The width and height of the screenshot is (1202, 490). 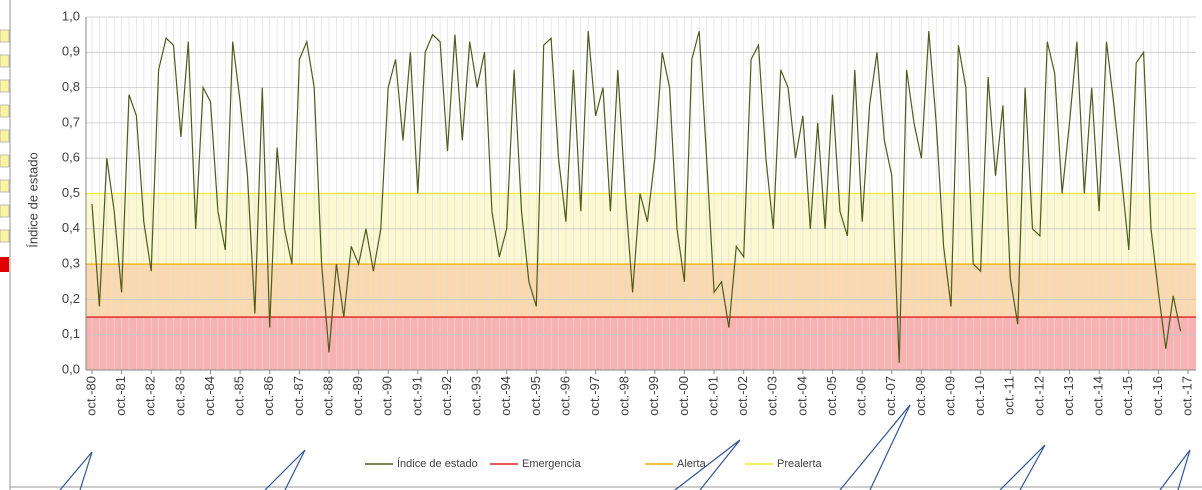 I want to click on x-tick-label: oct.-92, so click(x=446, y=396).